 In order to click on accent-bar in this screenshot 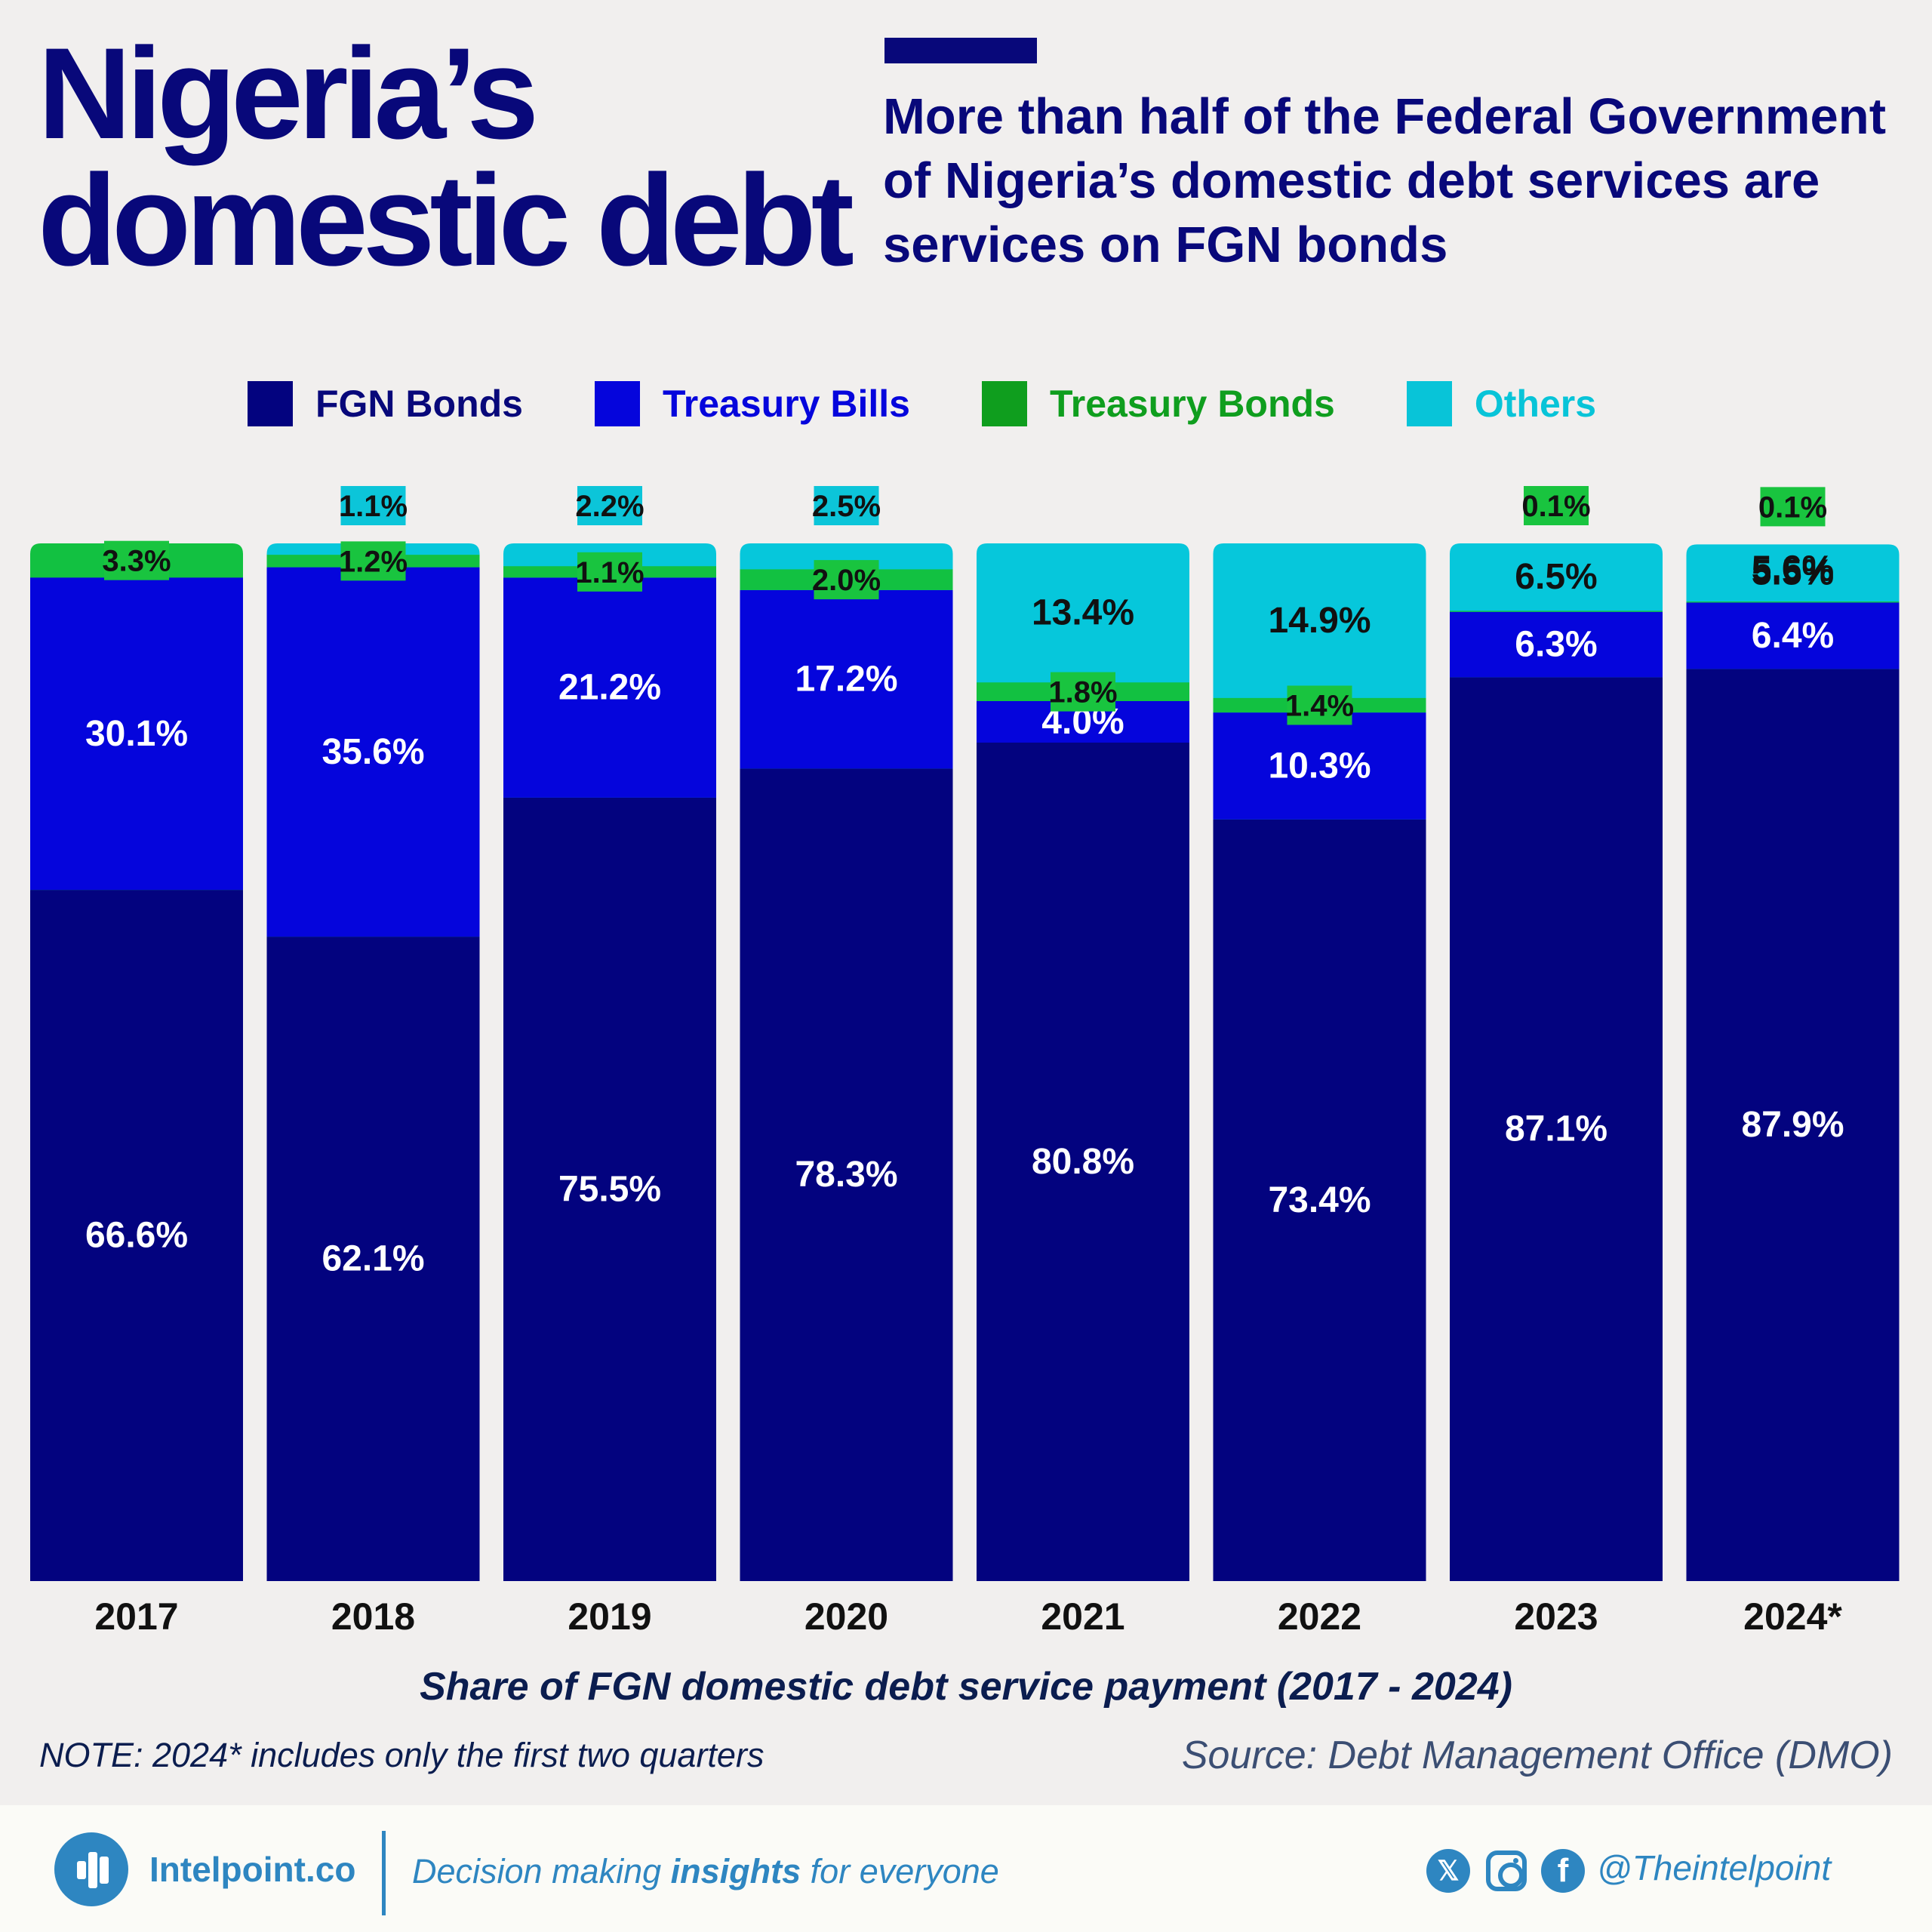, I will do `click(960, 50)`.